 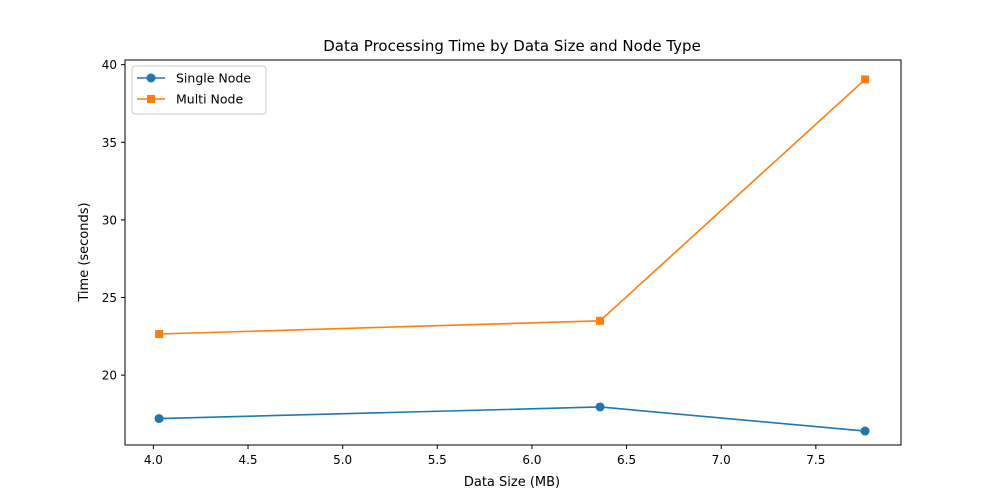 I want to click on x-tick-label: 4.0, so click(x=153, y=460).